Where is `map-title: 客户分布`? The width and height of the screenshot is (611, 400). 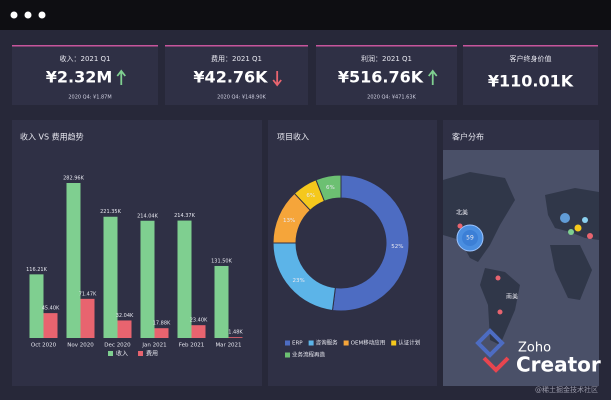 map-title: 客户分布 is located at coordinates (468, 137).